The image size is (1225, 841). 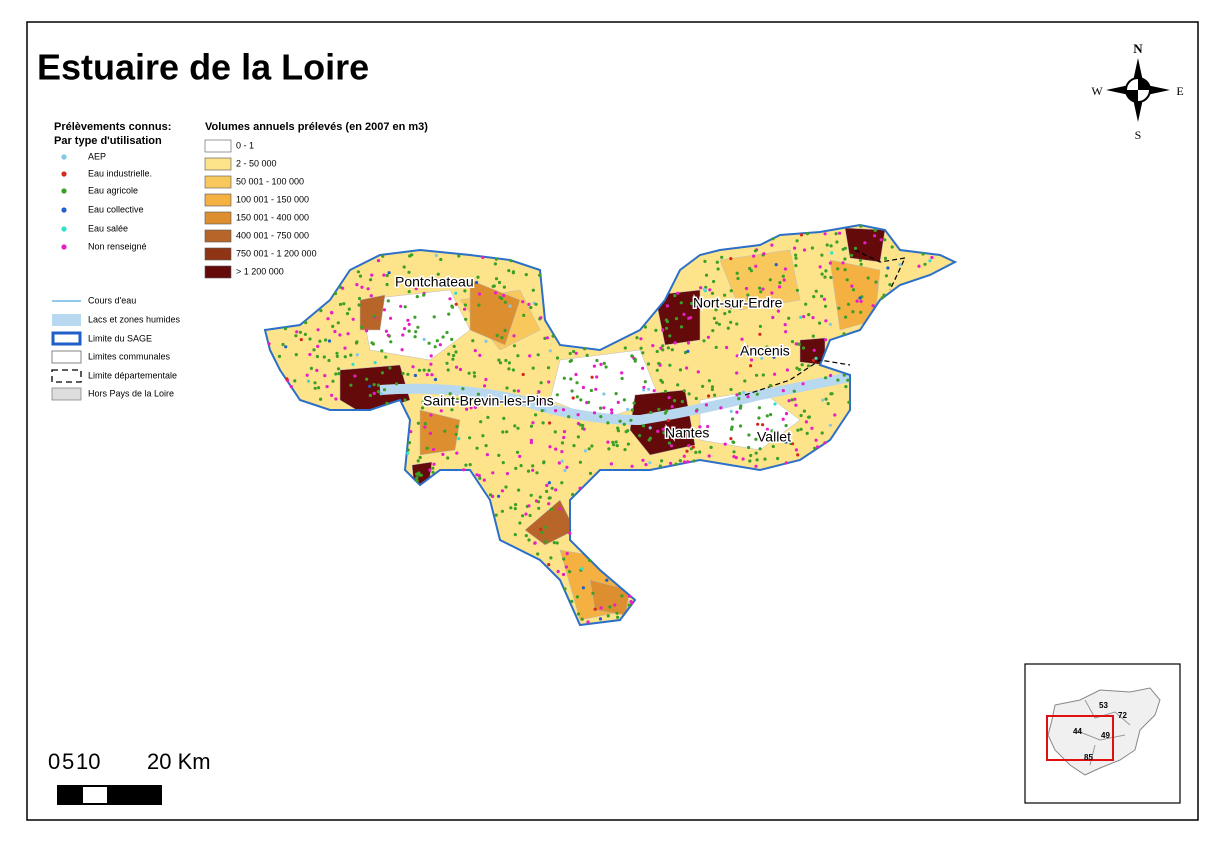 What do you see at coordinates (774, 437) in the screenshot?
I see `place-label: Vallet` at bounding box center [774, 437].